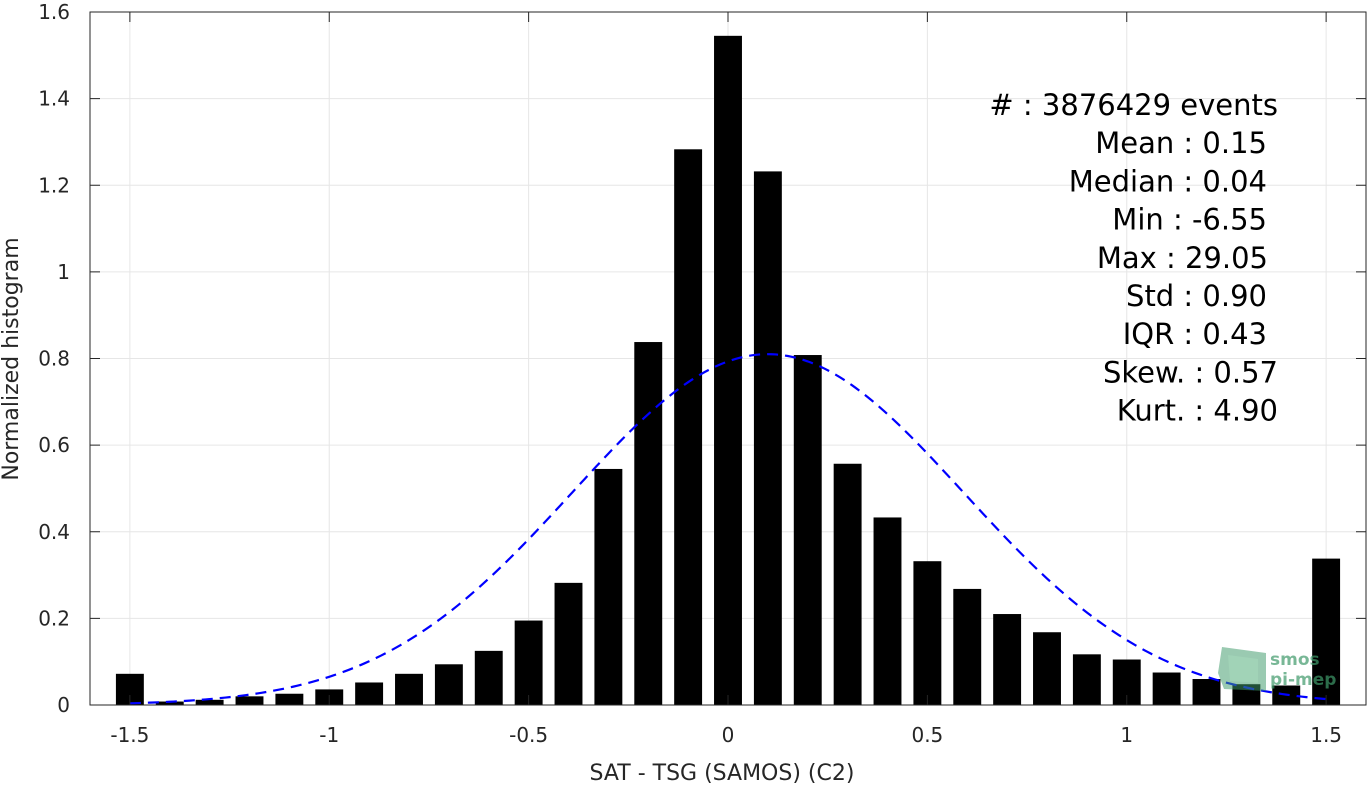 This screenshot has height=785, width=1367. What do you see at coordinates (54, 532) in the screenshot?
I see `y-tick-label: 0.4` at bounding box center [54, 532].